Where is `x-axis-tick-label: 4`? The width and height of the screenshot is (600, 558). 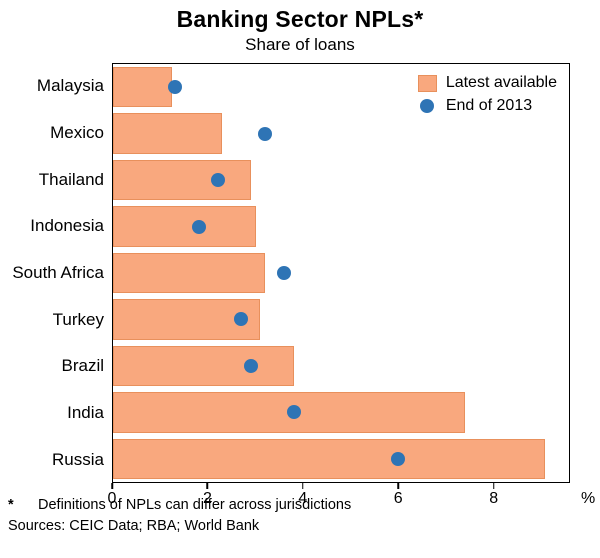
x-axis-tick-label: 4 is located at coordinates (303, 498).